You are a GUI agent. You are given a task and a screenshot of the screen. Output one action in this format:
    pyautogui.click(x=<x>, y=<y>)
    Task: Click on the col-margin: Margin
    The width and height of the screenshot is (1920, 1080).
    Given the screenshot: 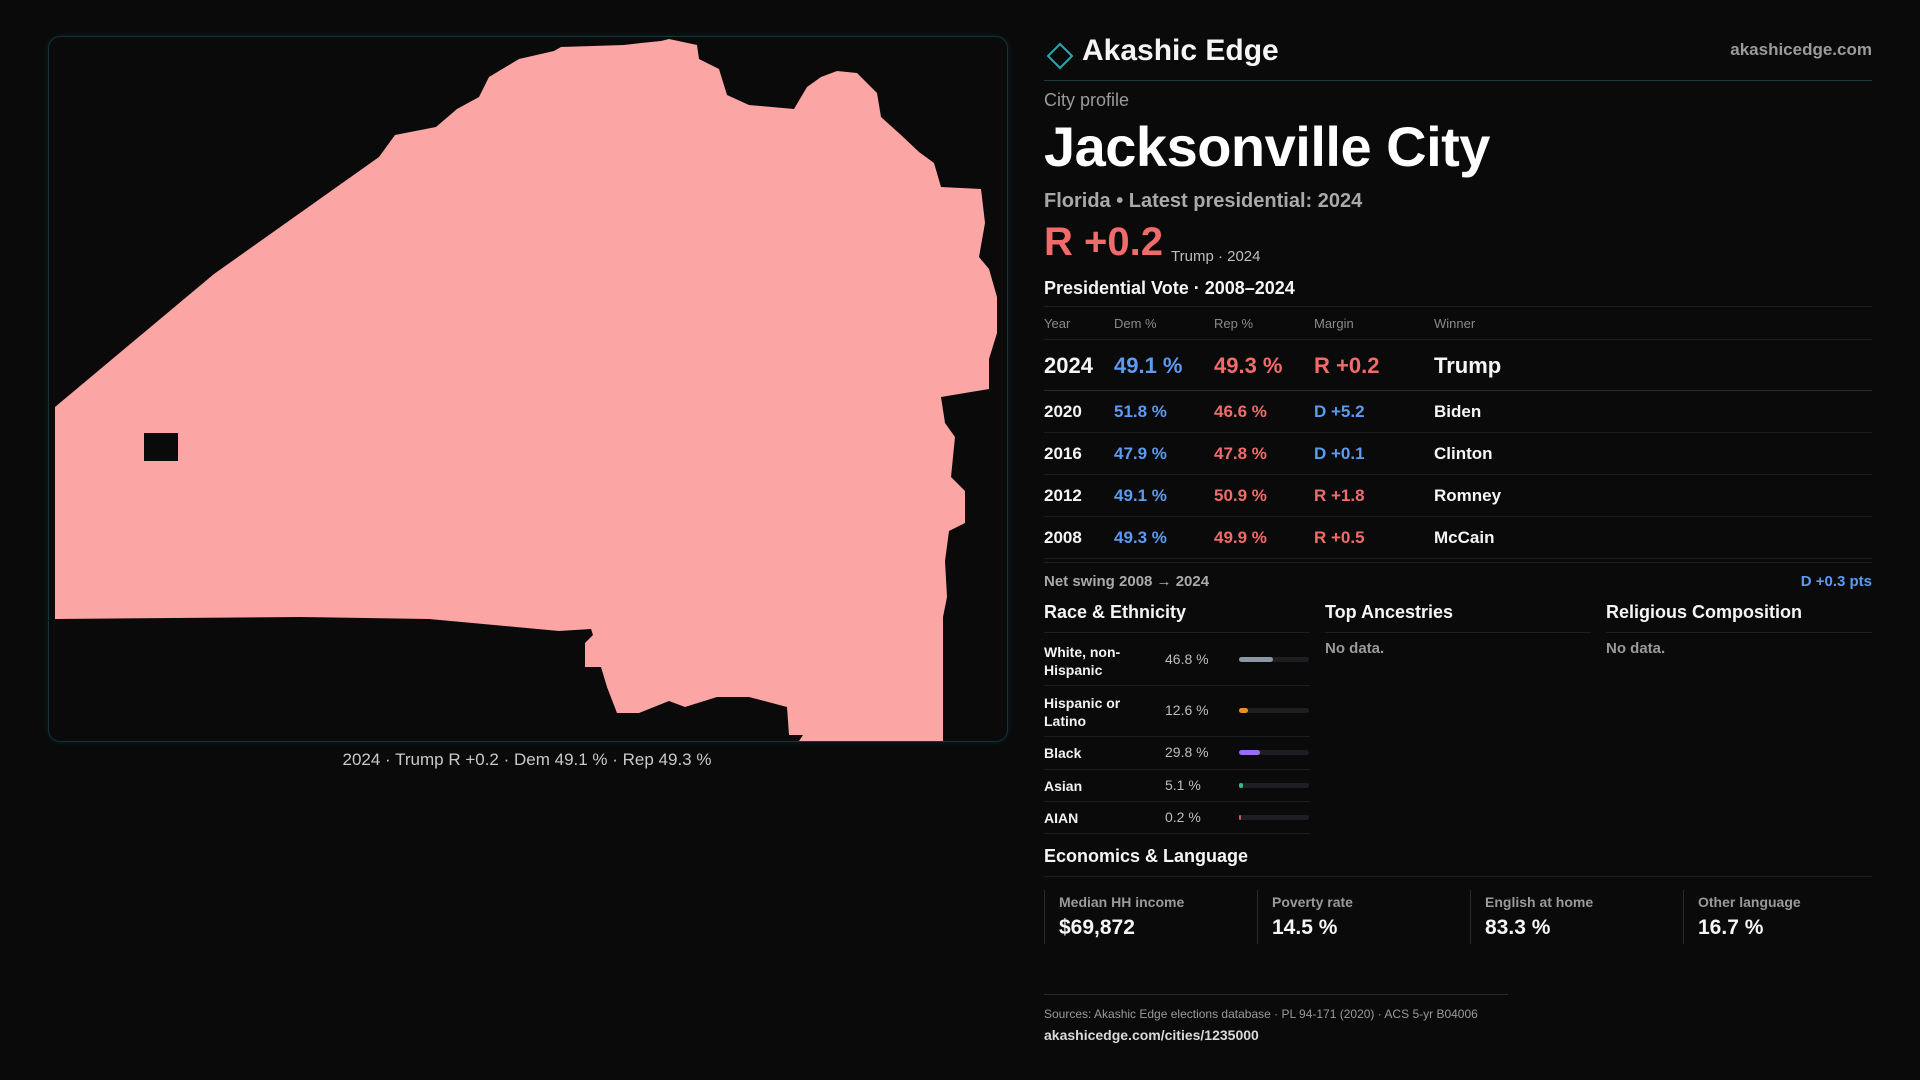 What is the action you would take?
    pyautogui.click(x=1334, y=323)
    